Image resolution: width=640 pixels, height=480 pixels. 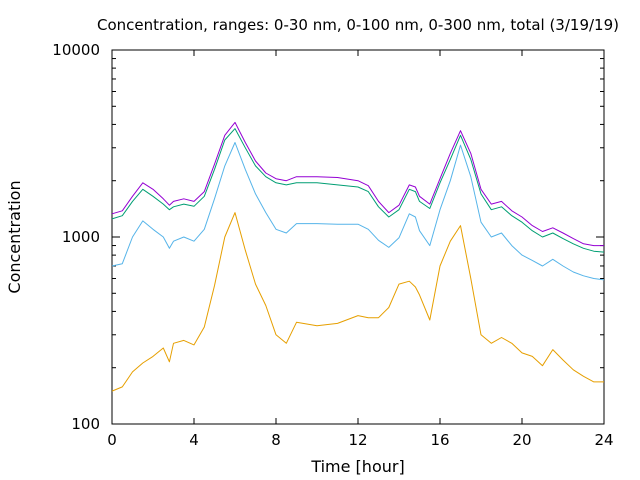 I want to click on x-tick-label: 24, so click(x=603, y=440).